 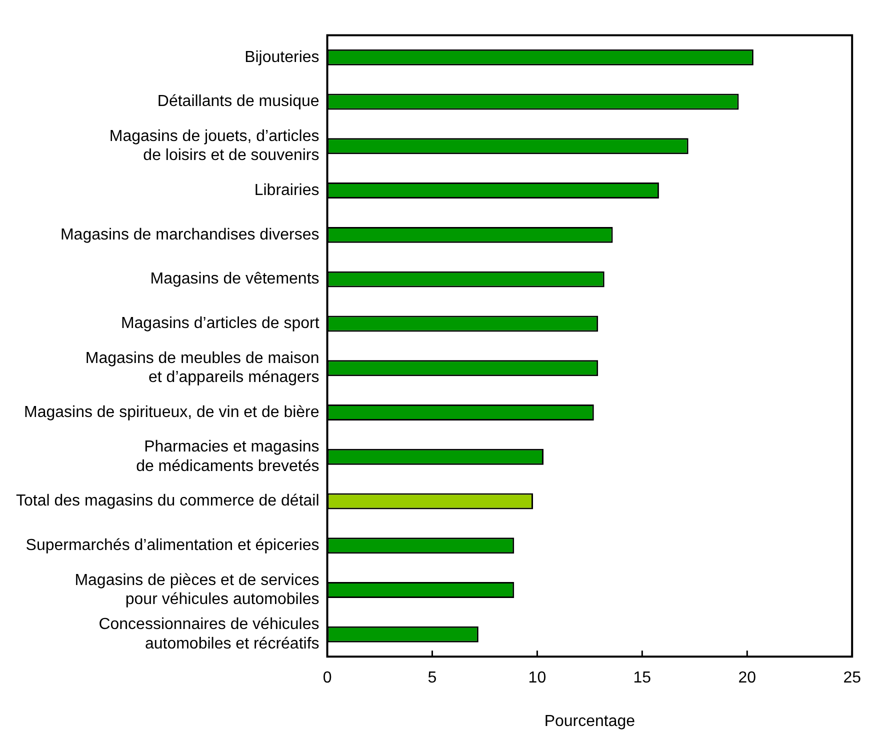 I want to click on y-tick-label: Magasins de meubles de maison et d’appareils ménagers, so click(x=202, y=368).